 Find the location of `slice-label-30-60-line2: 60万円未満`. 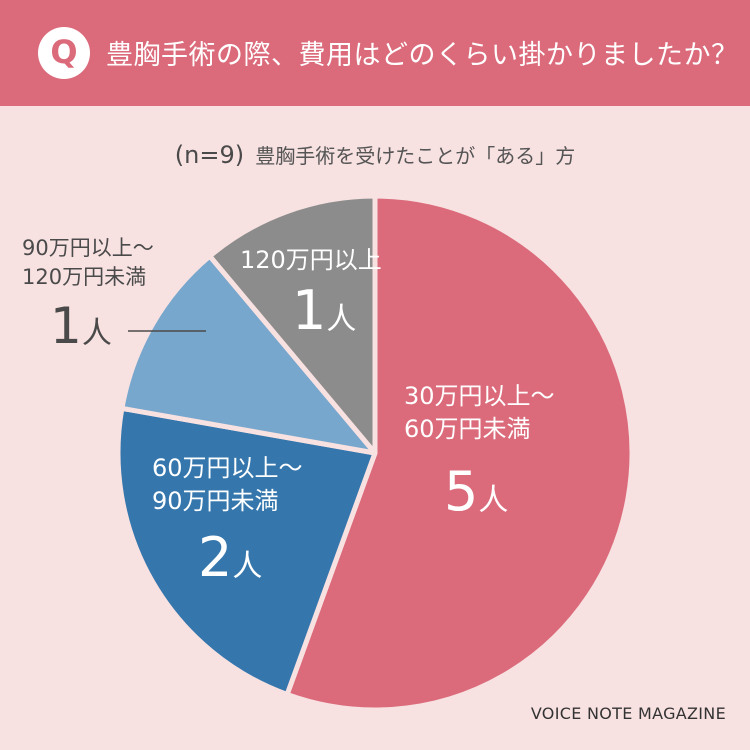

slice-label-30-60-line2: 60万円未満 is located at coordinates (467, 429).